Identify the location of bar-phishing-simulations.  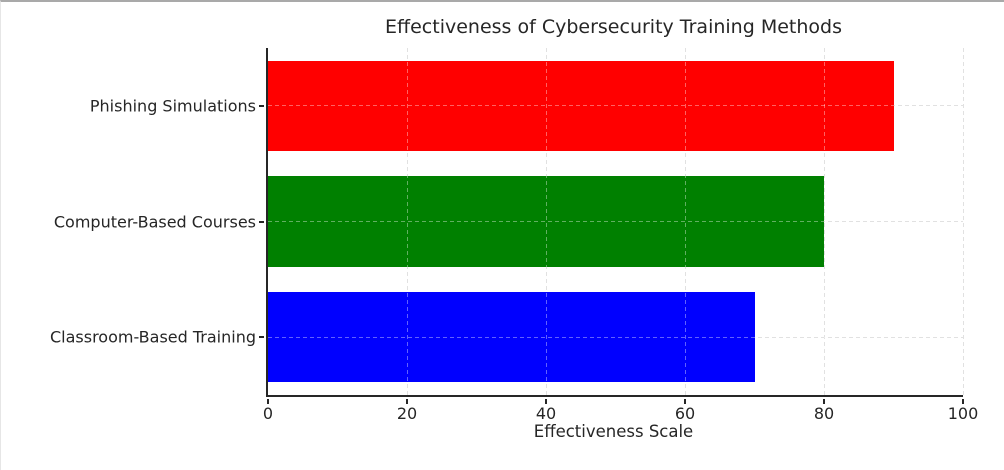
(581, 105).